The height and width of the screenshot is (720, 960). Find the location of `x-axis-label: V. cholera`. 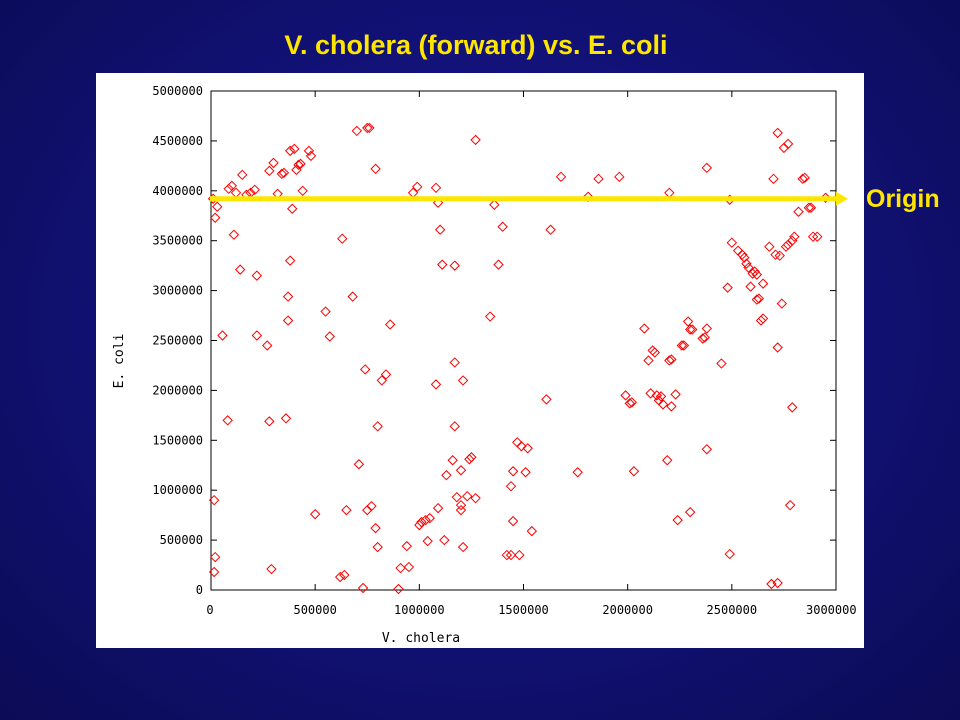

x-axis-label: V. cholera is located at coordinates (421, 638).